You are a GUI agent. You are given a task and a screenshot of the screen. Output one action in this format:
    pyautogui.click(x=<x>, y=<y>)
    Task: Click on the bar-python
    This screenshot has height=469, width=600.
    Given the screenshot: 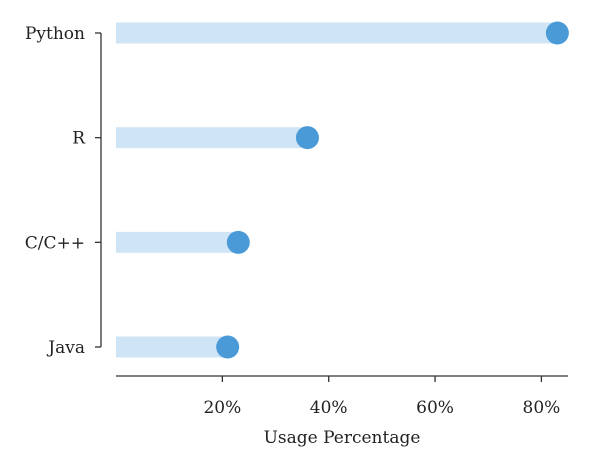 What is the action you would take?
    pyautogui.click(x=337, y=33)
    